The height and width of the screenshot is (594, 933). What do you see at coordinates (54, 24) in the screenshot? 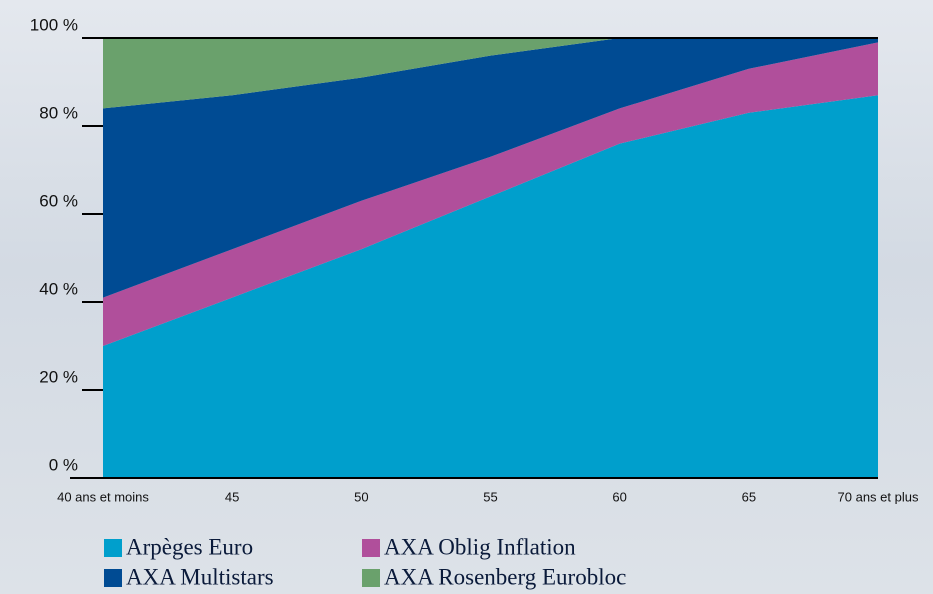
I see `y-tick-label: 100 %` at bounding box center [54, 24].